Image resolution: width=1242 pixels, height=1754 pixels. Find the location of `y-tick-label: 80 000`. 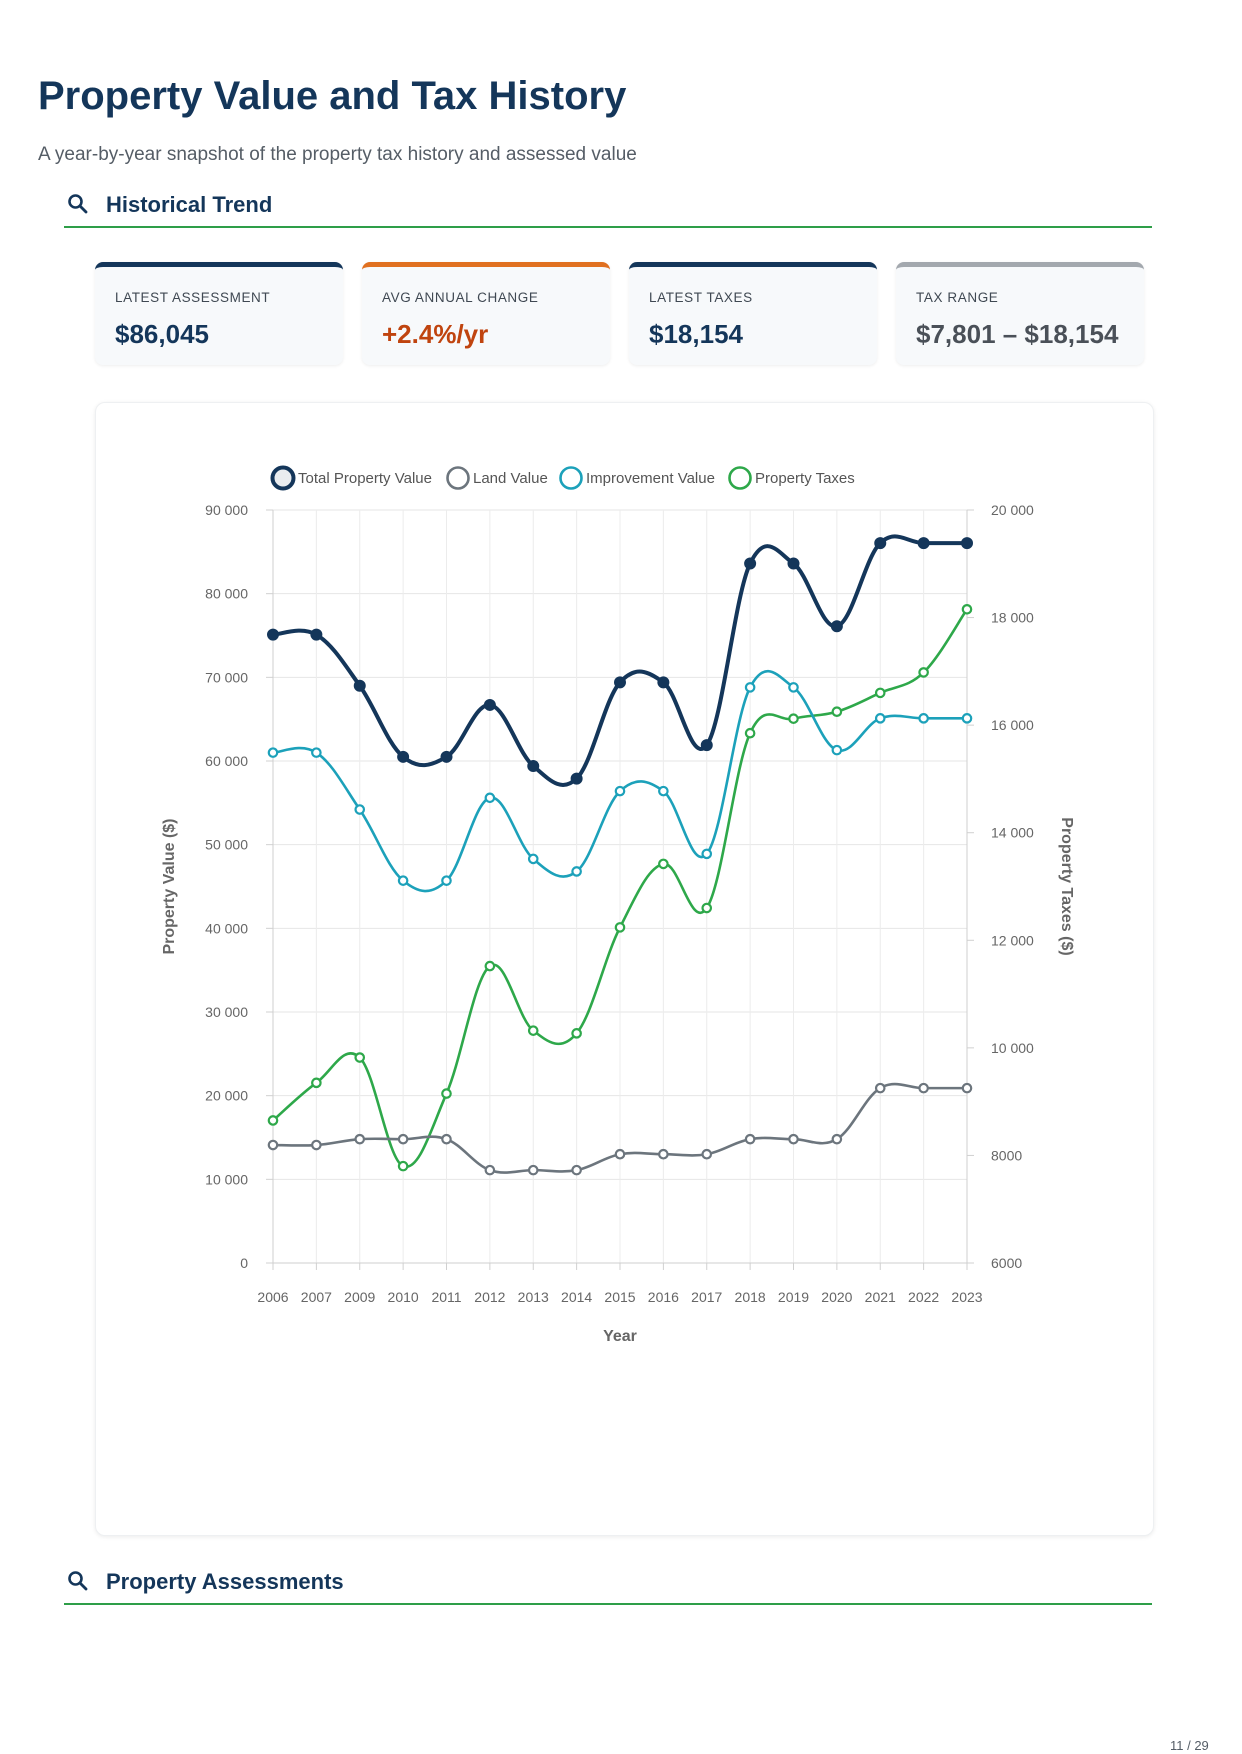

y-tick-label: 80 000 is located at coordinates (226, 594).